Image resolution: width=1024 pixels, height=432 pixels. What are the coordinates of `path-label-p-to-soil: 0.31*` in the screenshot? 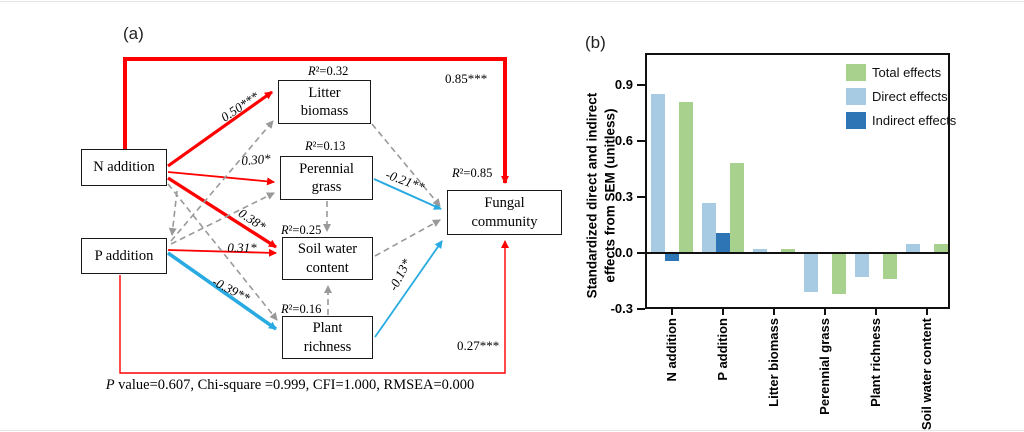 It's located at (242, 247).